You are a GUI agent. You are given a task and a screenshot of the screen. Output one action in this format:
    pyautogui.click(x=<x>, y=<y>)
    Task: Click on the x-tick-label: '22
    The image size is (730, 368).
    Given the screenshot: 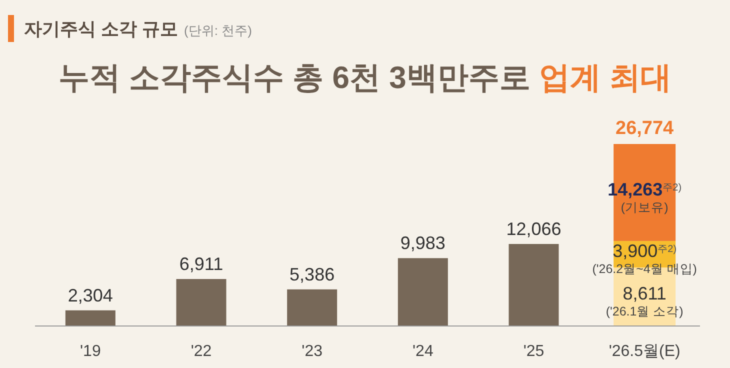 What is the action you would take?
    pyautogui.click(x=201, y=351)
    